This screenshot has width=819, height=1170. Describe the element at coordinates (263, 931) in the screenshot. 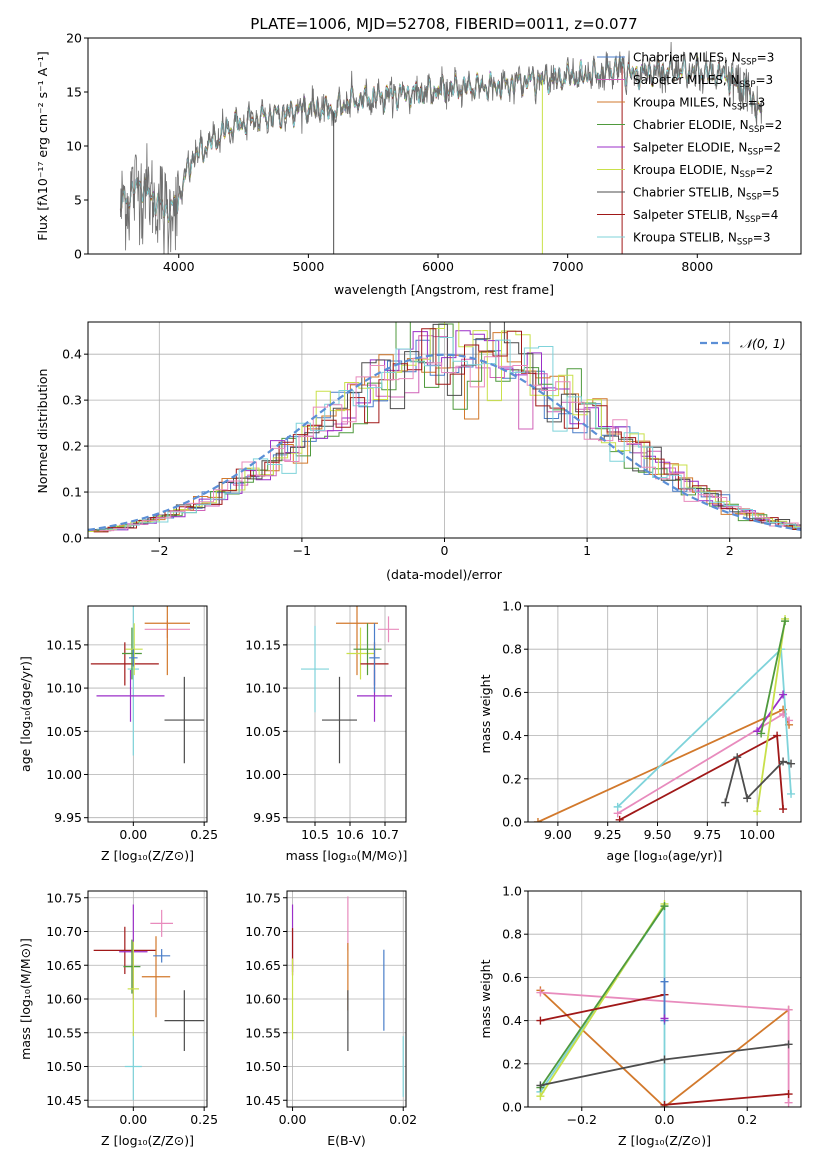

I see `y-tick-label: 10.70` at that location.